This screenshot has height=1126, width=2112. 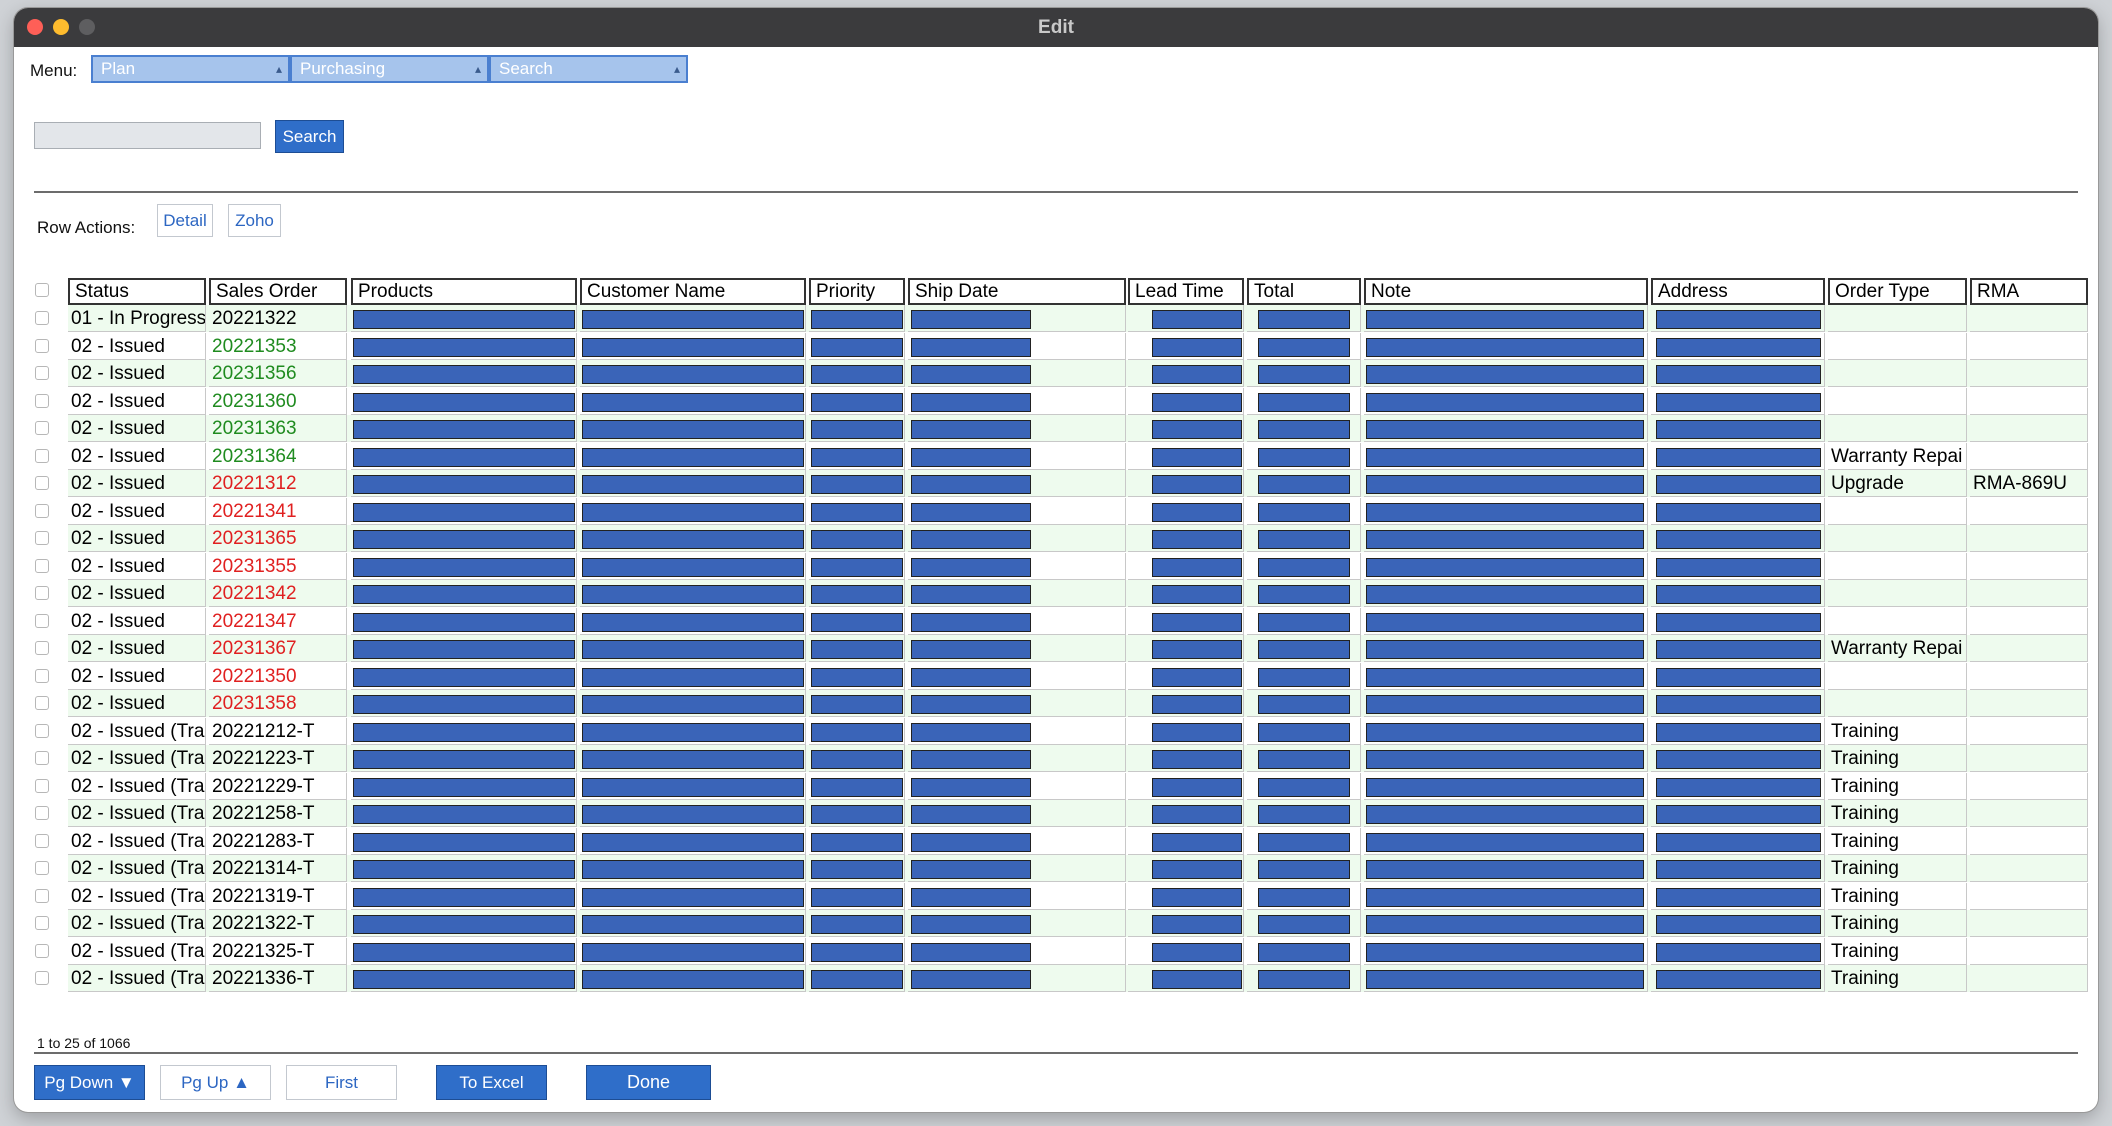 What do you see at coordinates (35, 27) in the screenshot?
I see `close-window-button` at bounding box center [35, 27].